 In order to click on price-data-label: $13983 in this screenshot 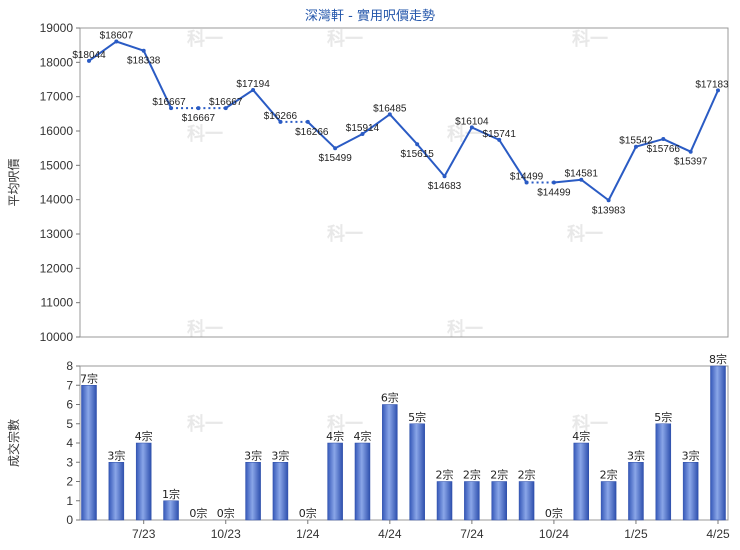, I will do `click(609, 210)`.